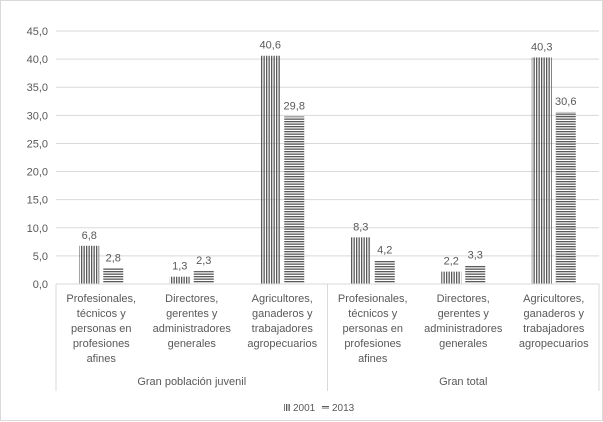 The image size is (603, 422). Describe the element at coordinates (360, 227) in the screenshot. I see `data-label: 8,3` at that location.